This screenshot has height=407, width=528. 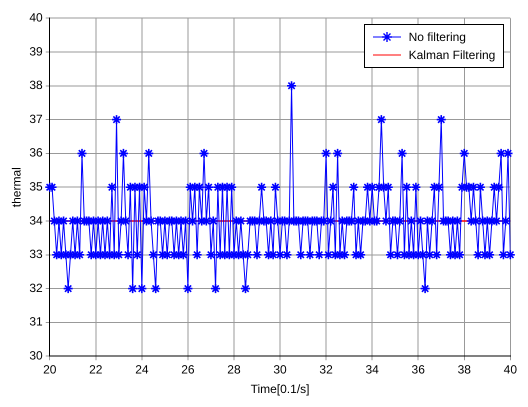 I want to click on y-tick-label: 36, so click(x=36, y=153).